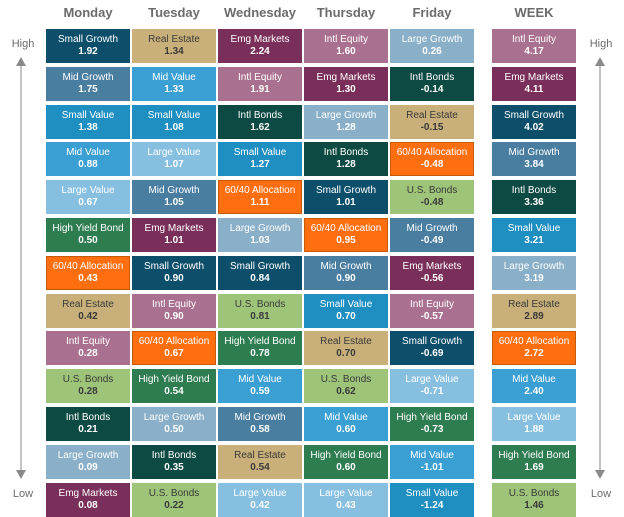  Describe the element at coordinates (346, 122) in the screenshot. I see `return-cell: Large Growth 1.28` at that location.